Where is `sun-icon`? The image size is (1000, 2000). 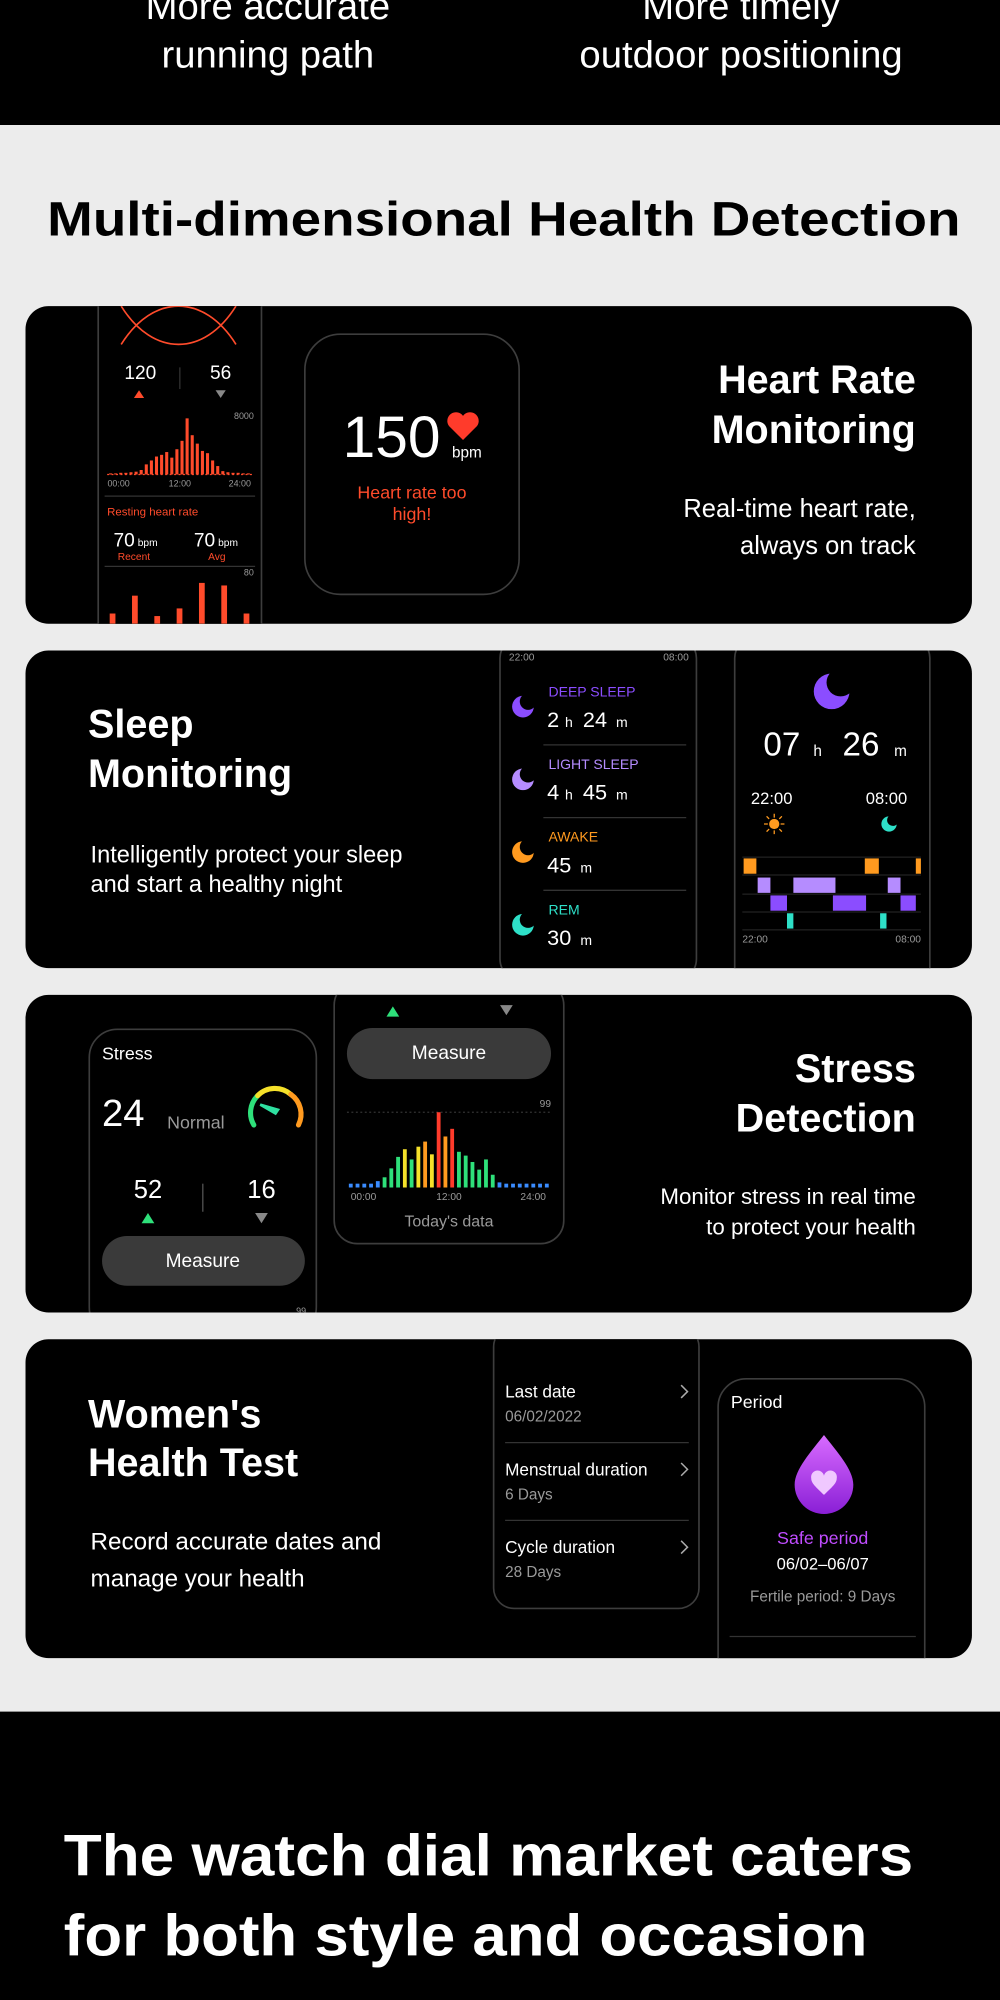 sun-icon is located at coordinates (774, 824).